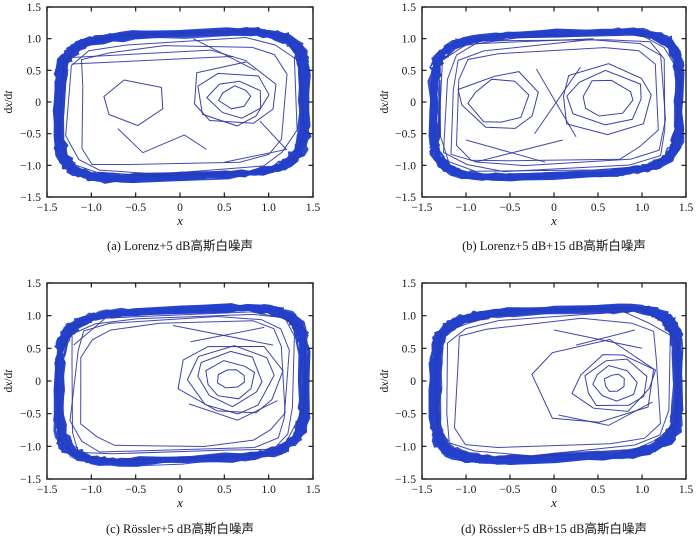 The height and width of the screenshot is (539, 700). I want to click on subplot-d-caption: (d) Rössler+5 dB+15 dB高斯白噪声, so click(554, 529).